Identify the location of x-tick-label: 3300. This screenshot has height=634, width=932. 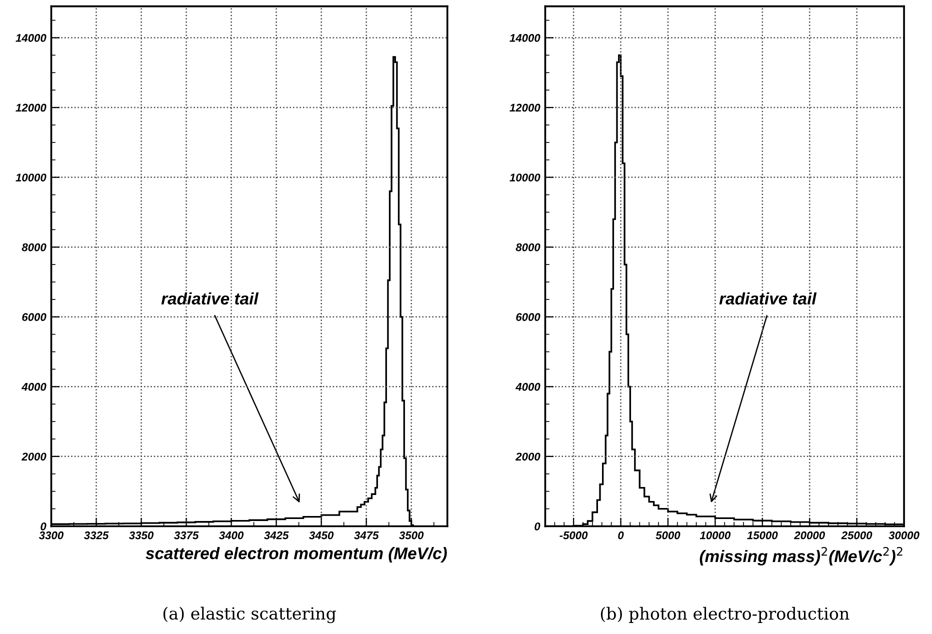
(51, 535).